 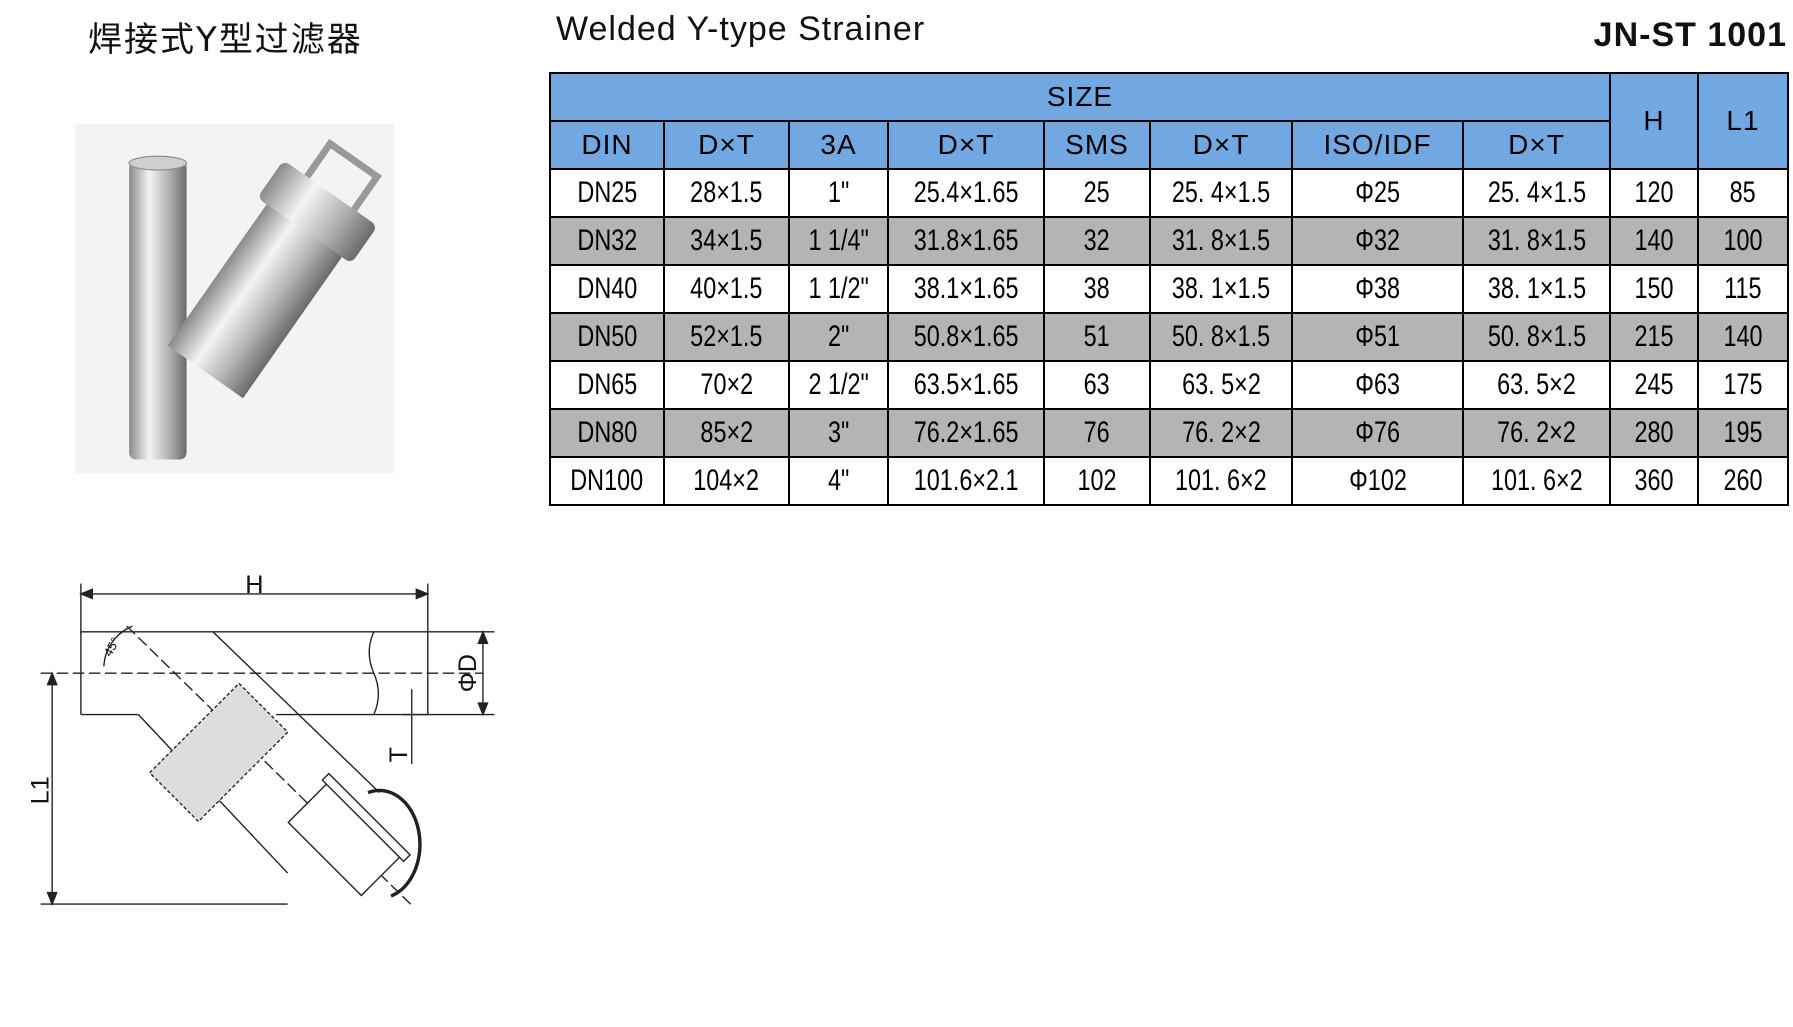 I want to click on table-cell: Φ38, so click(x=1377, y=289).